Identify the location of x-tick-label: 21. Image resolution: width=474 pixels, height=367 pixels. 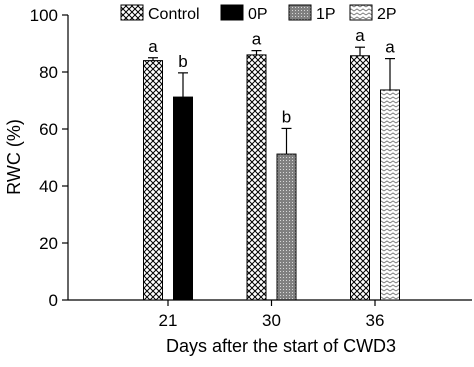
(168, 320).